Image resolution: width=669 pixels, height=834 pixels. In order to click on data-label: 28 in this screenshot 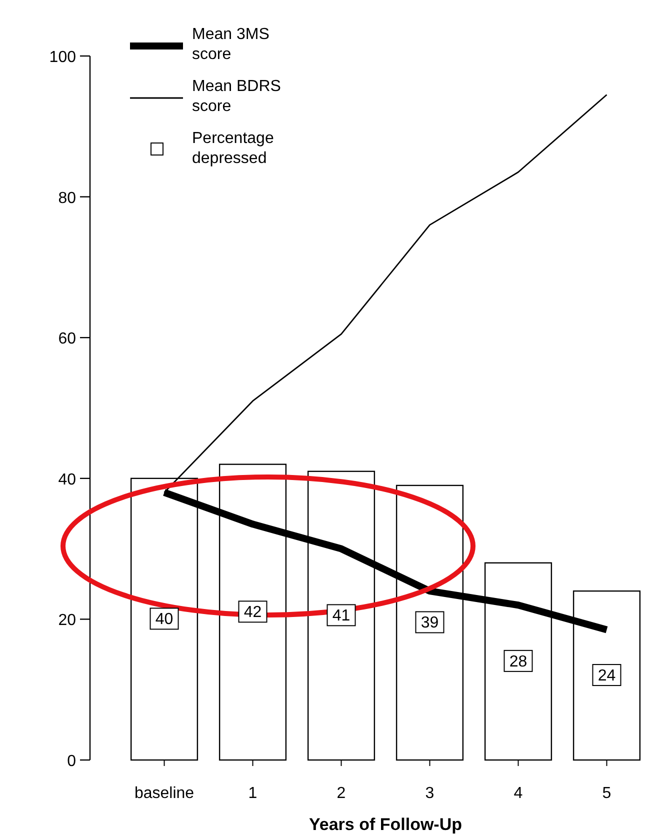, I will do `click(518, 661)`.